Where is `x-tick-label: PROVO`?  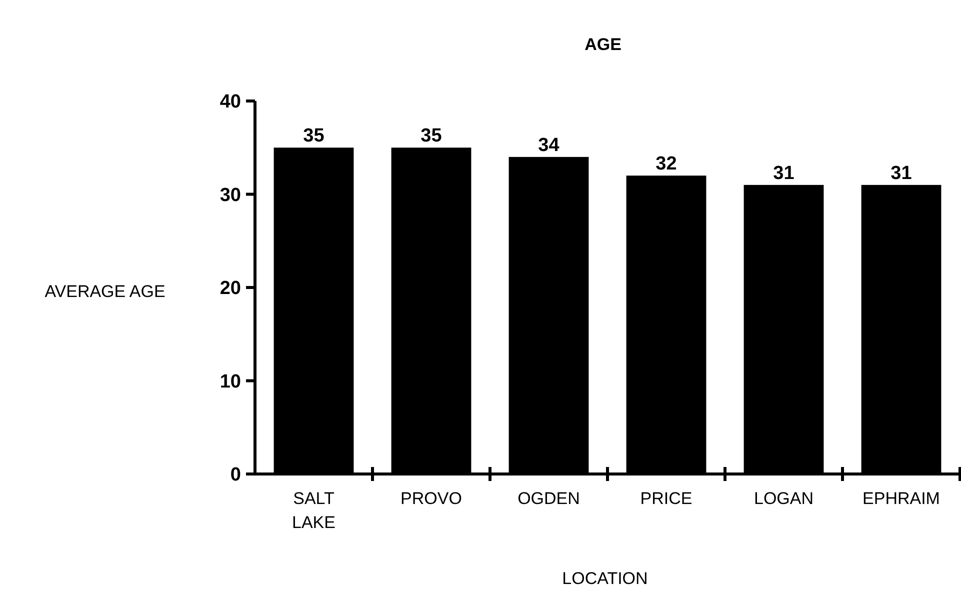 x-tick-label: PROVO is located at coordinates (431, 498).